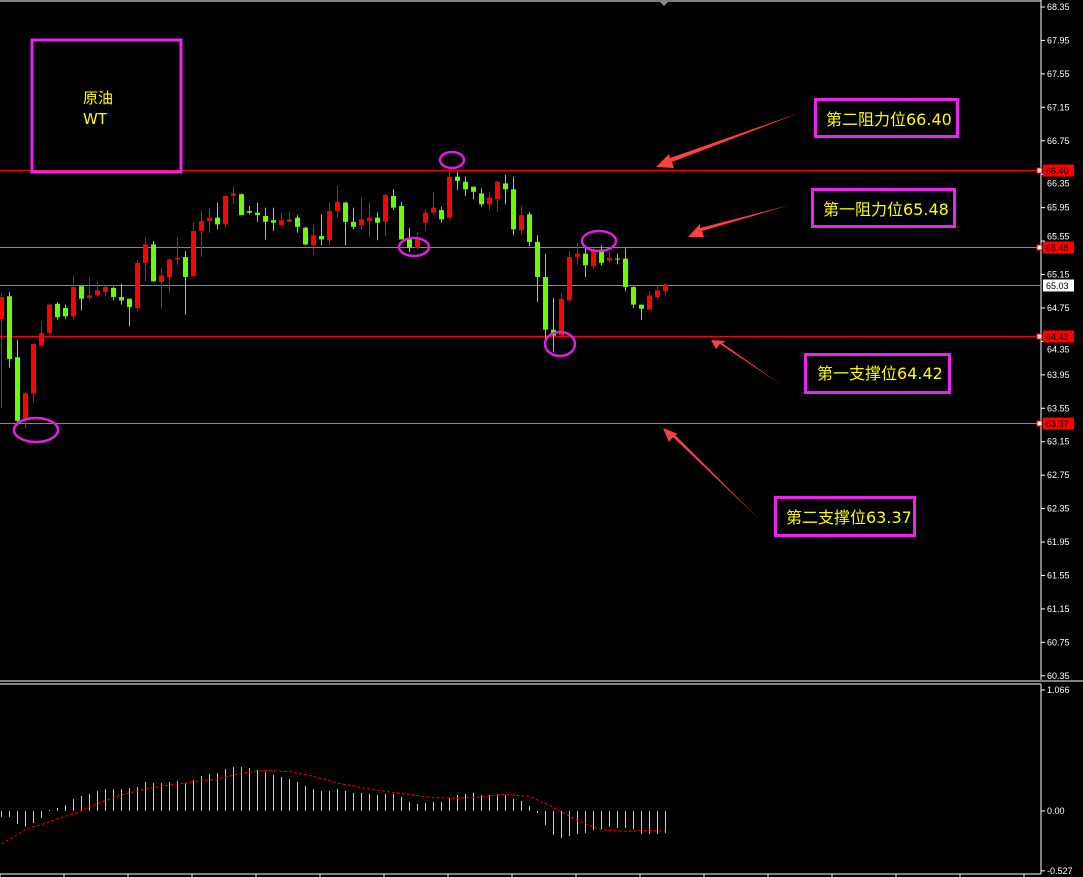  Describe the element at coordinates (98, 98) in the screenshot. I see `instrument-name-cn: 原油` at that location.